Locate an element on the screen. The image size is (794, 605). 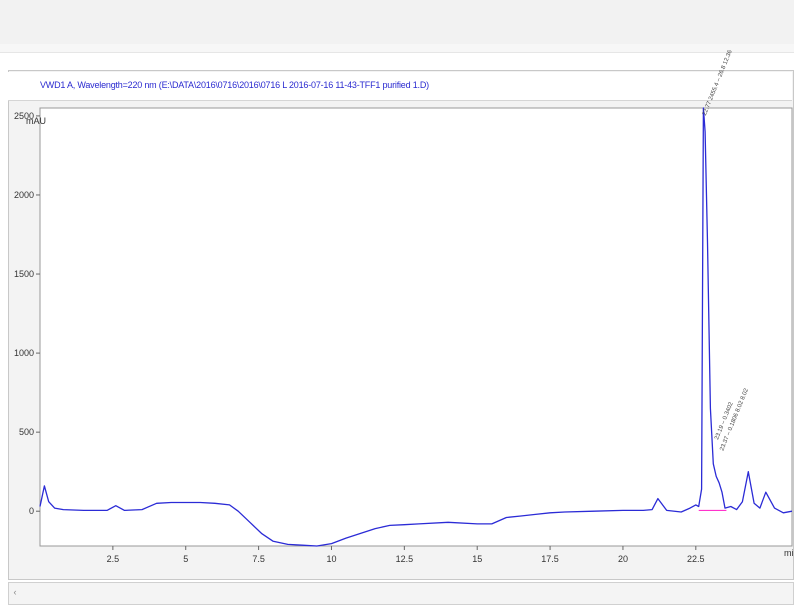
x-tick-label: 2.5 is located at coordinates (113, 559).